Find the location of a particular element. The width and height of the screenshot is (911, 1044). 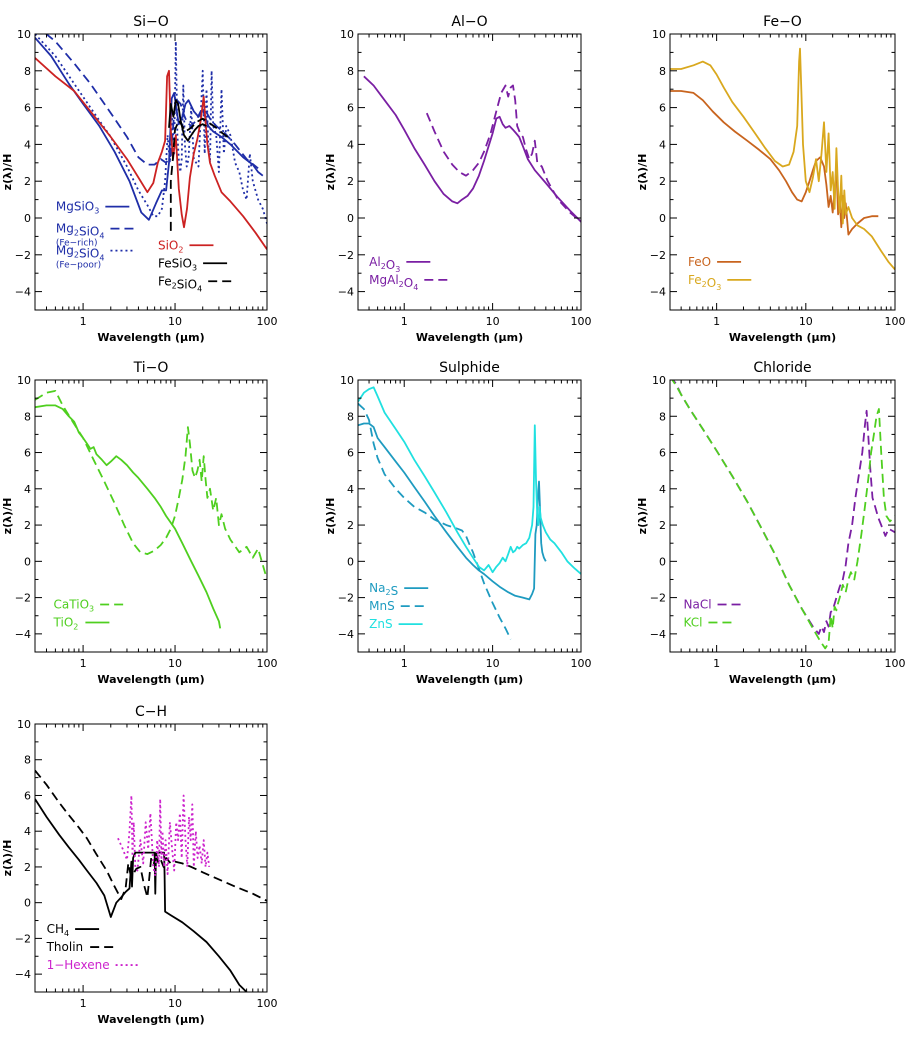

series-line-zns is located at coordinates (469, 480).